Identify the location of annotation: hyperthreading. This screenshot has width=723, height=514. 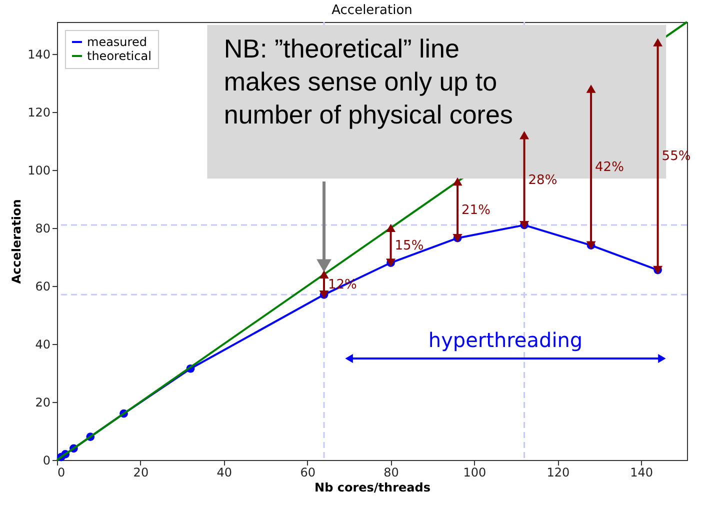
(505, 340).